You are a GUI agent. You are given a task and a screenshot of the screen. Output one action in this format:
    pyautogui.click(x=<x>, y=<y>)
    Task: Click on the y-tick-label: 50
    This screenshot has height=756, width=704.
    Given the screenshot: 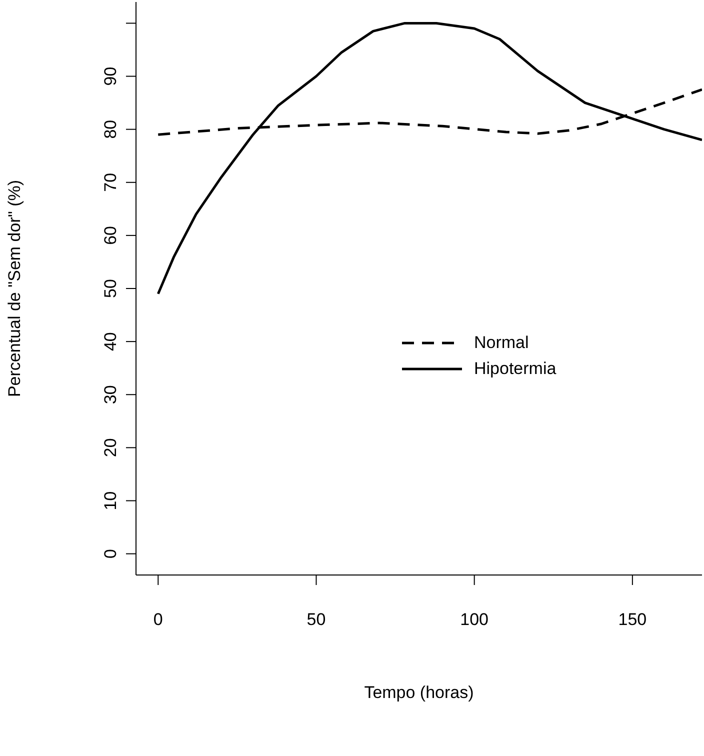 What is the action you would take?
    pyautogui.click(x=110, y=288)
    